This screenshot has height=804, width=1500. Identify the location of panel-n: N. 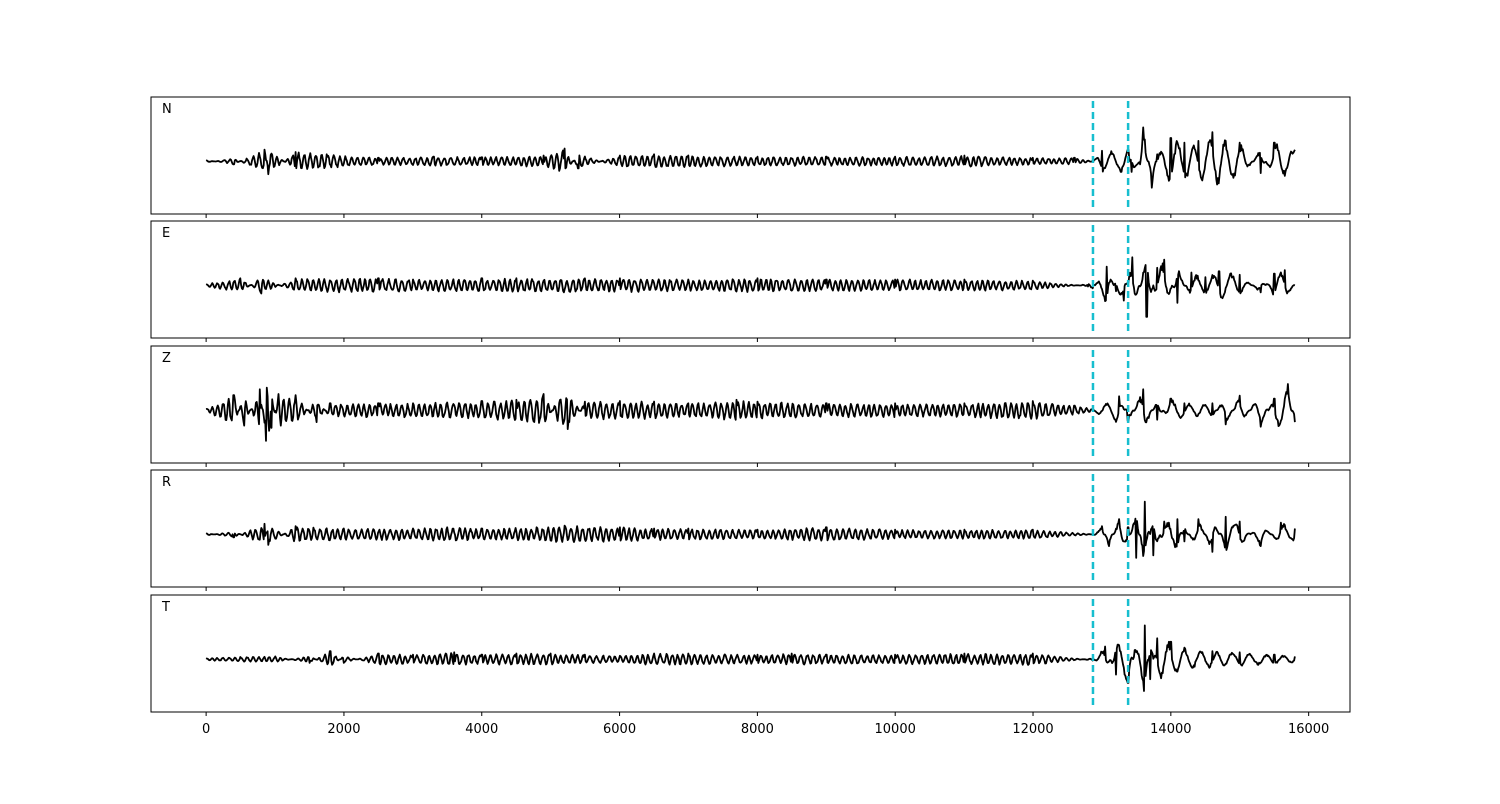
(750, 157).